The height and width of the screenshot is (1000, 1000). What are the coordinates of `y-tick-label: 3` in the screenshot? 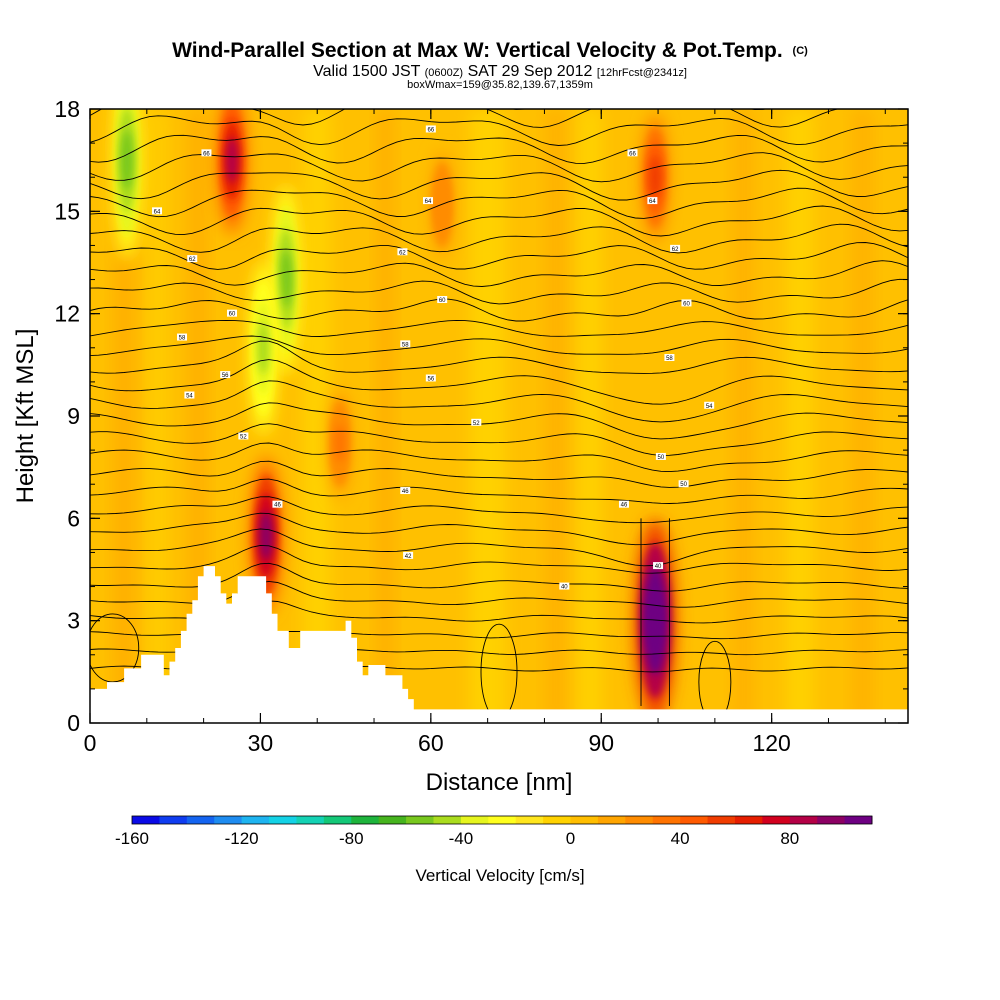 It's located at (73, 621).